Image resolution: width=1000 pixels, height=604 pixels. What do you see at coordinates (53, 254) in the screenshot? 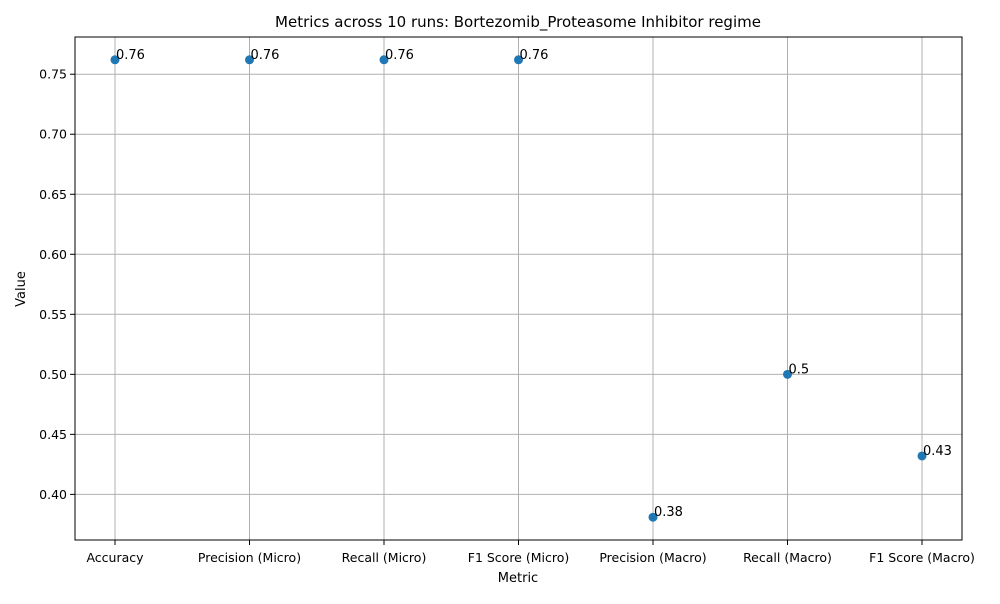
I see `y-tick-label: 0.60` at bounding box center [53, 254].